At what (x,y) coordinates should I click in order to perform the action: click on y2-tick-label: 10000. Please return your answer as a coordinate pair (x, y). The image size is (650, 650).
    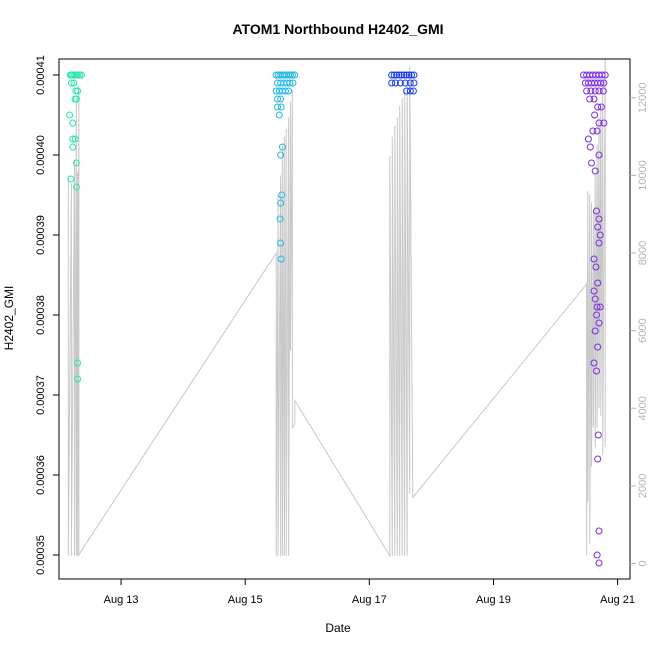
    Looking at the image, I should click on (643, 175).